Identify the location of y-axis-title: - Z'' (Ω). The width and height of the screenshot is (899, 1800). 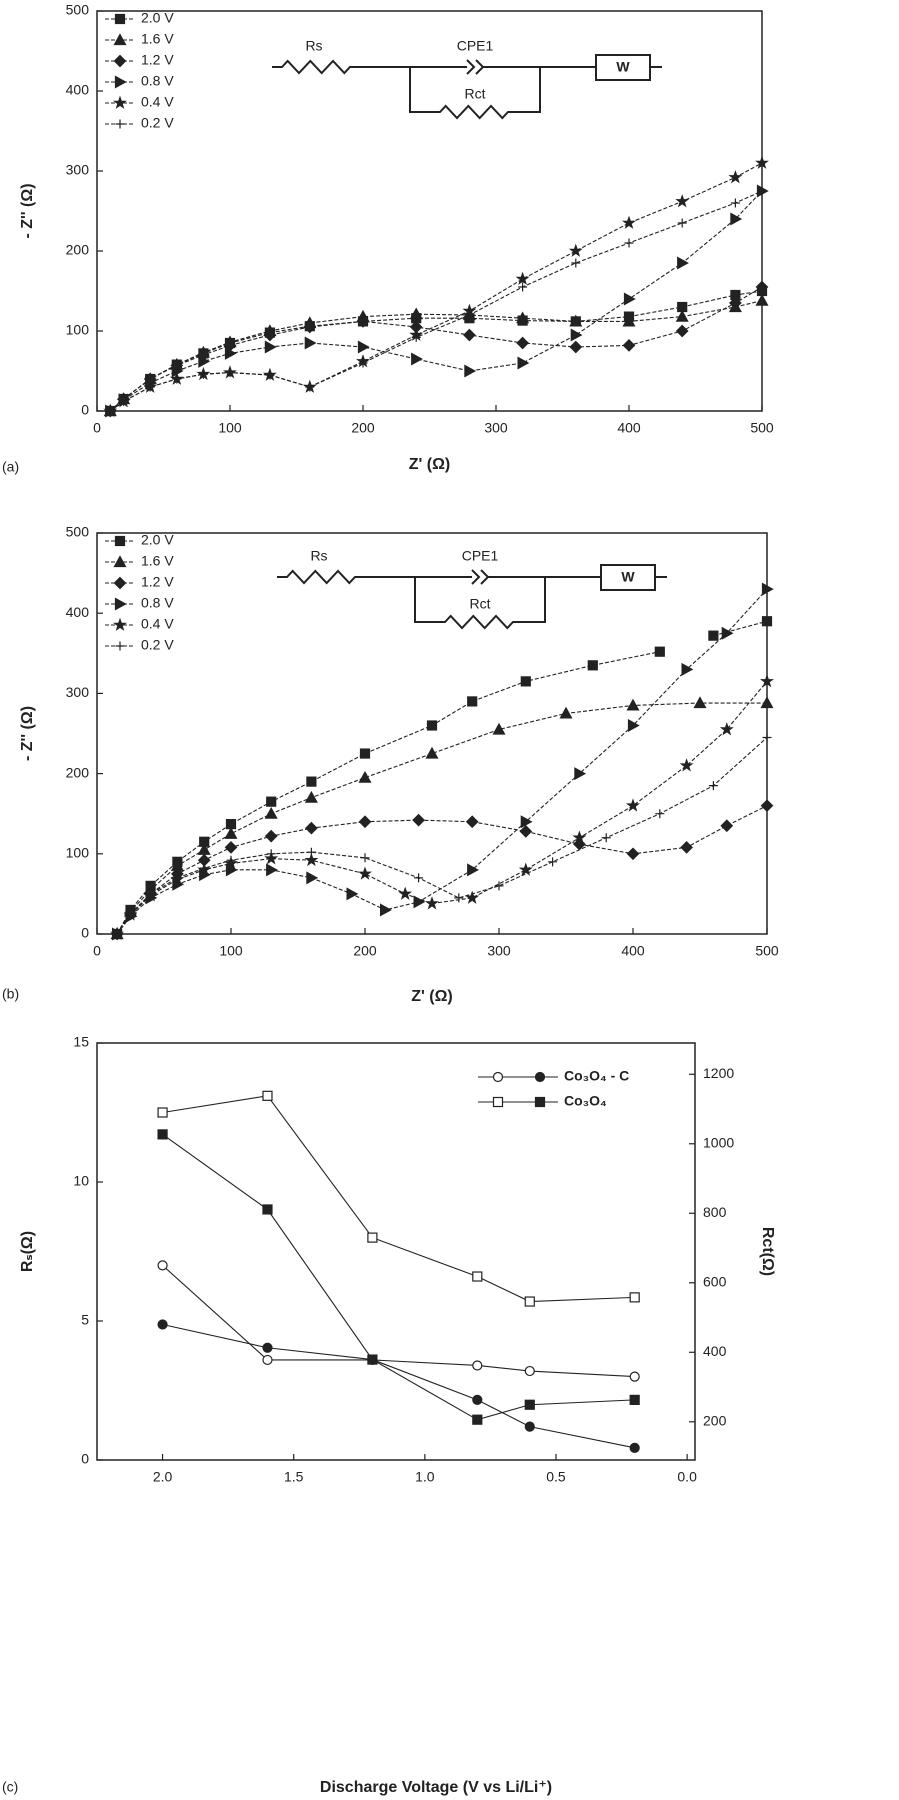
(27, 210).